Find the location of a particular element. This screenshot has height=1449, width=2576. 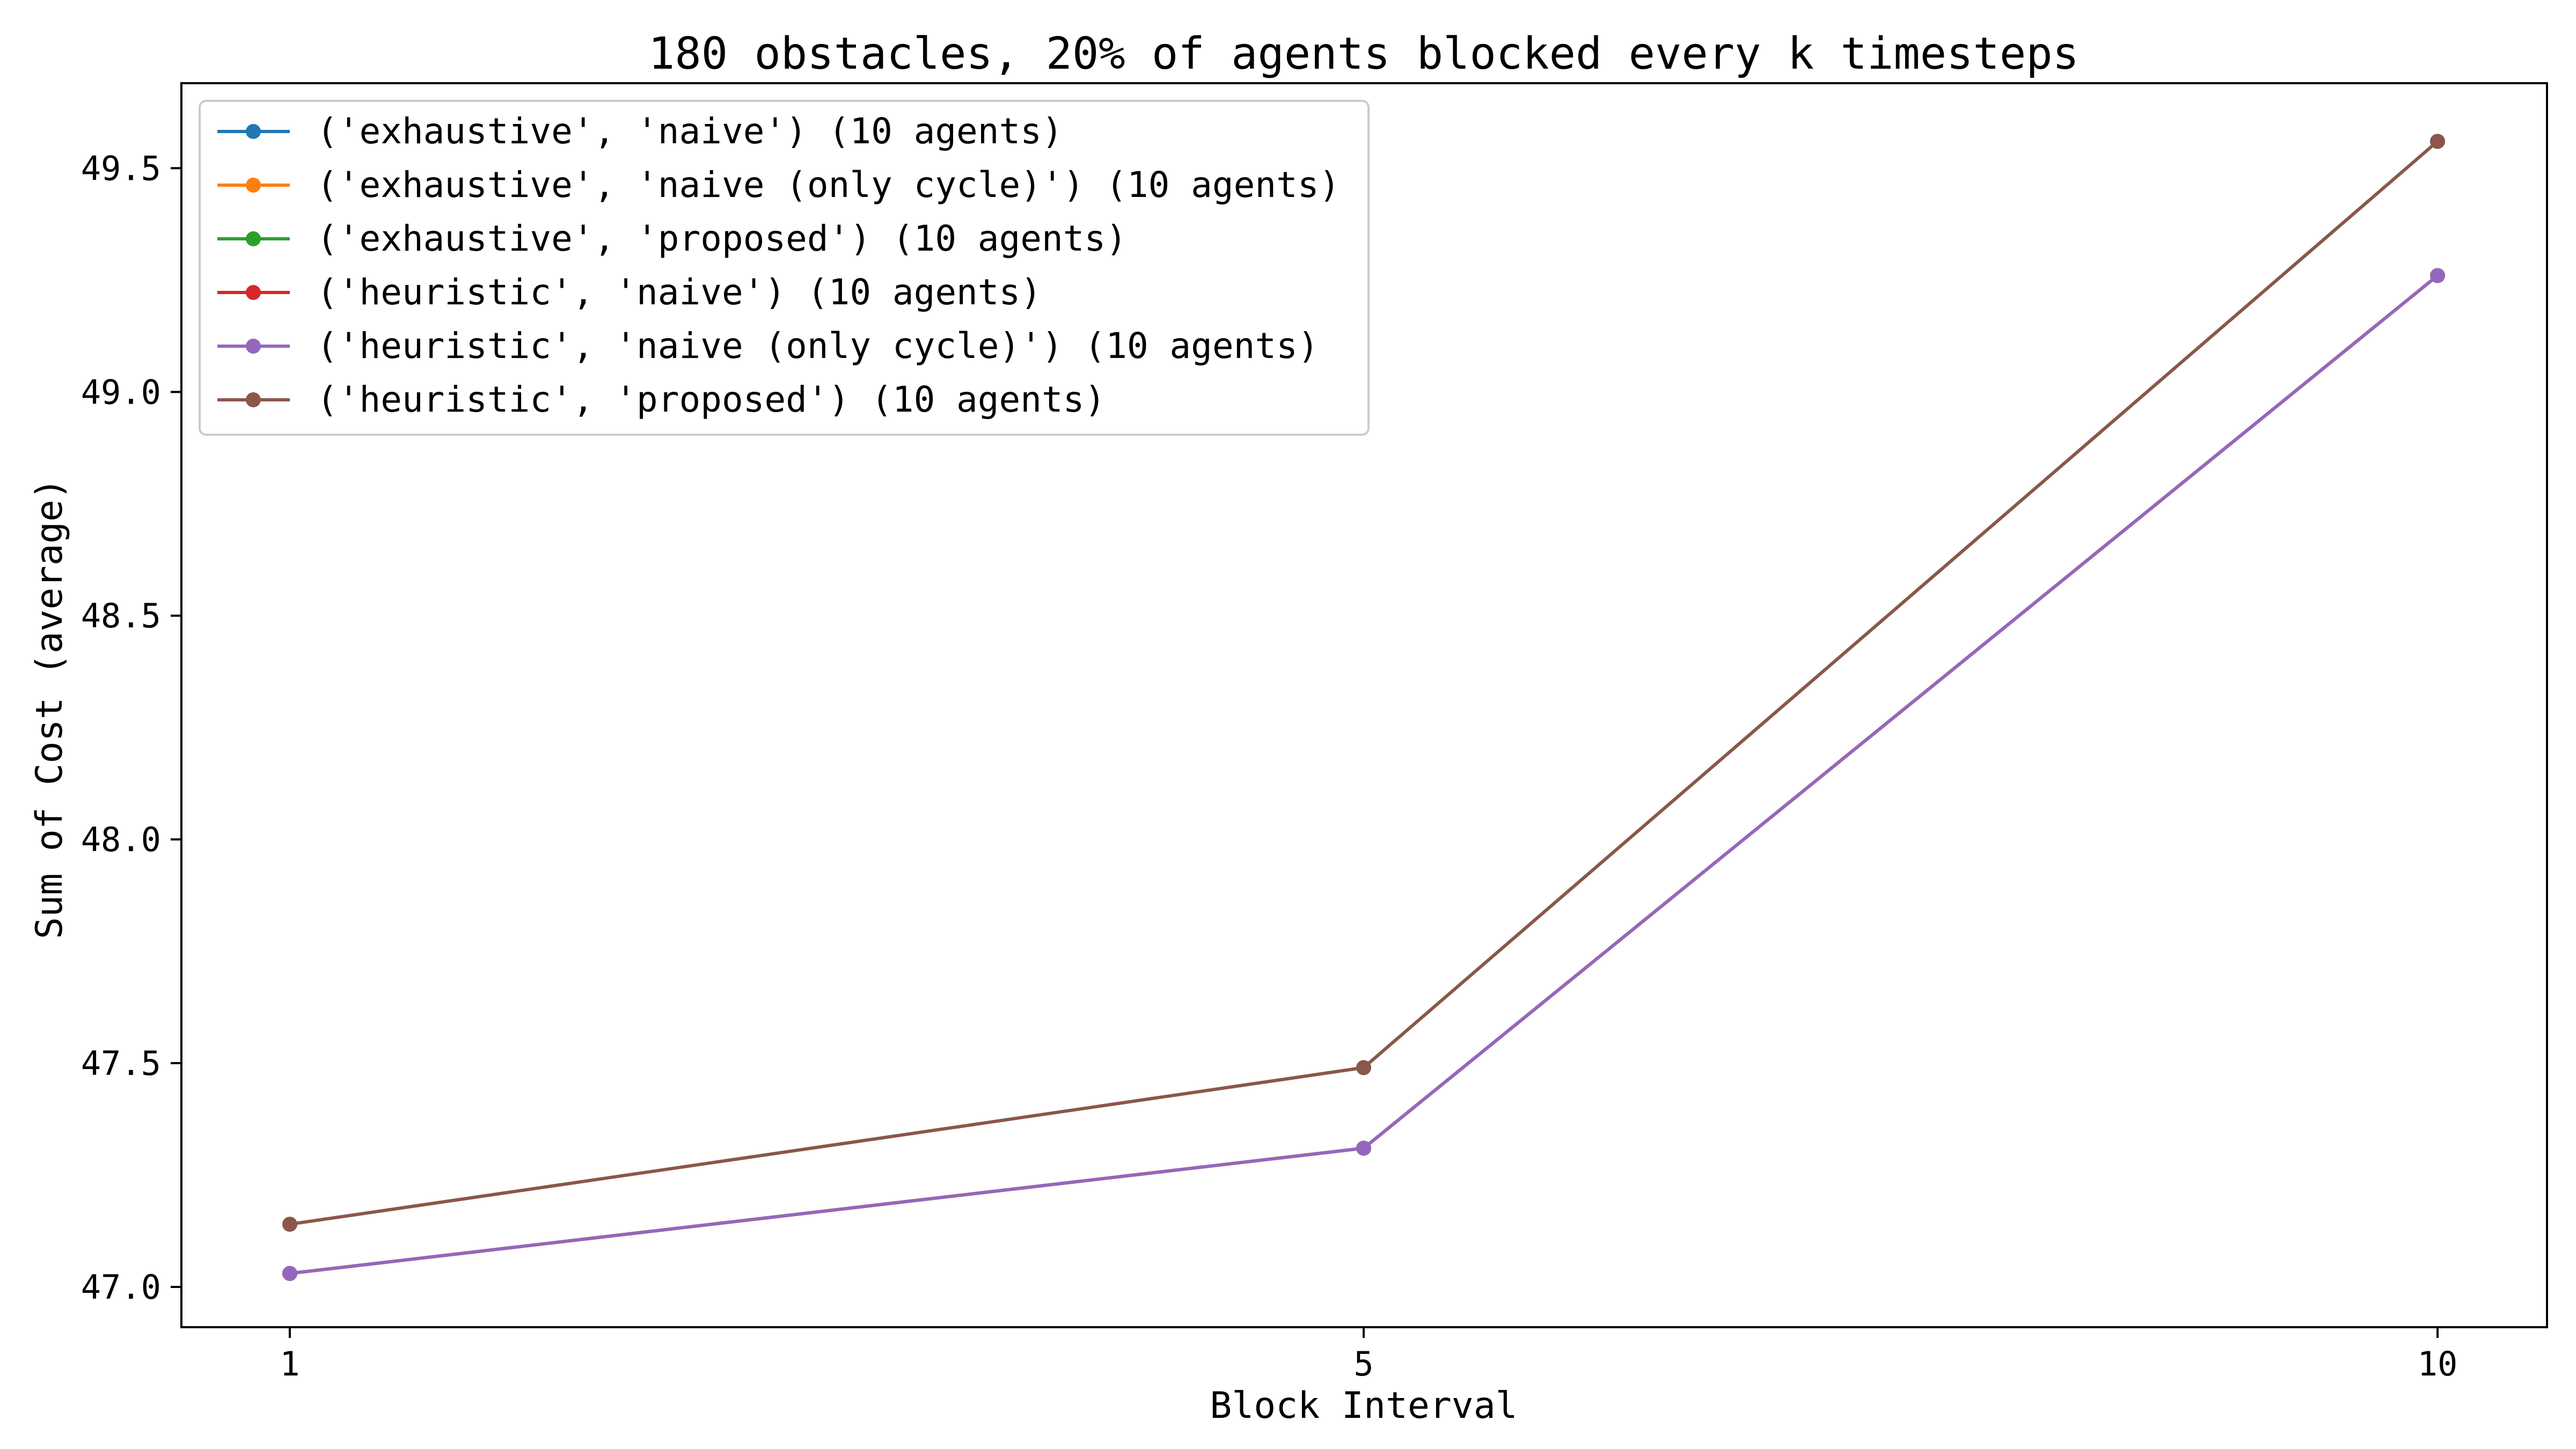

legend-item: ('exhaustive', 'naive') (10 agents) is located at coordinates (640, 131).